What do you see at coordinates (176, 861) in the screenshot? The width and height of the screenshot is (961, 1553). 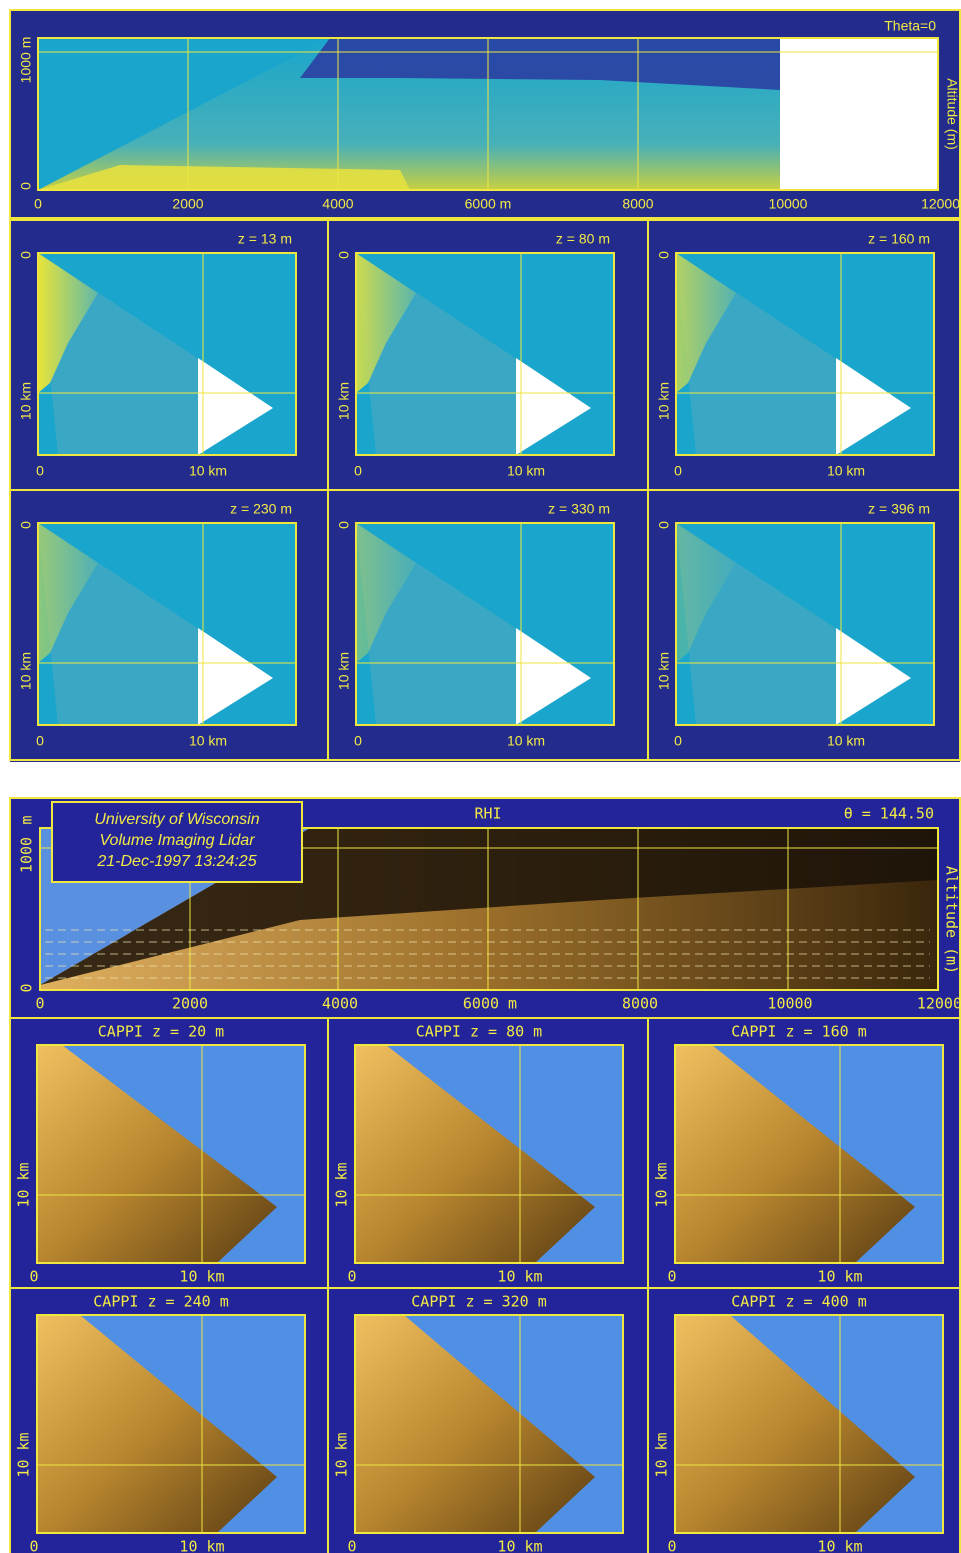 I see `title-line: 21-Dec-1997 13:24:25` at bounding box center [176, 861].